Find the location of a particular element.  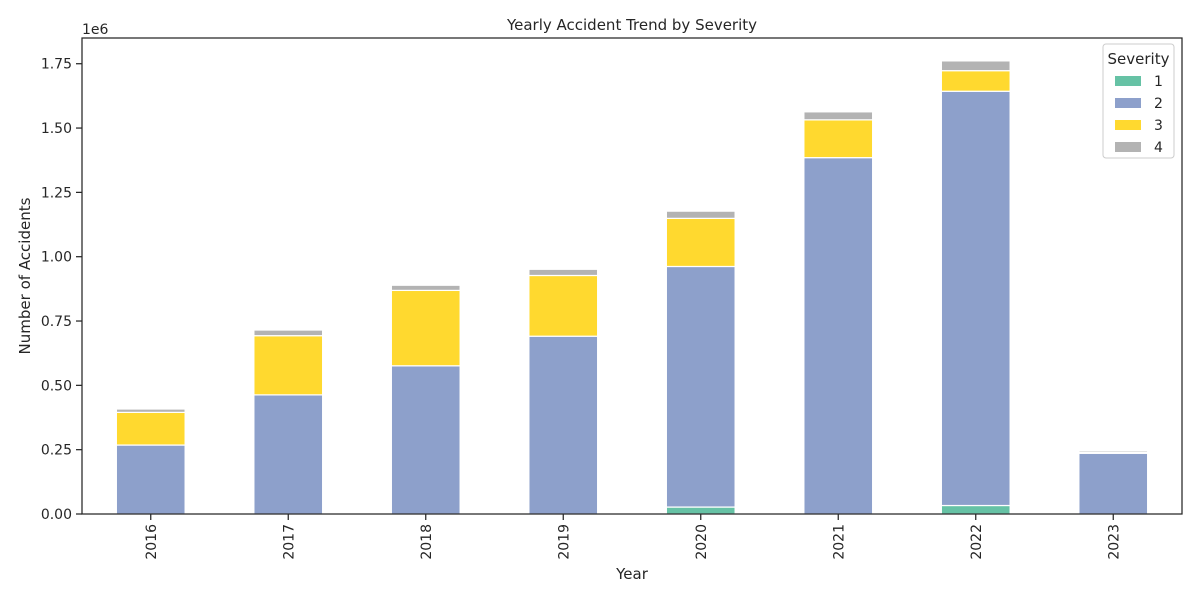

x-tick-label: 2023 is located at coordinates (1114, 542).